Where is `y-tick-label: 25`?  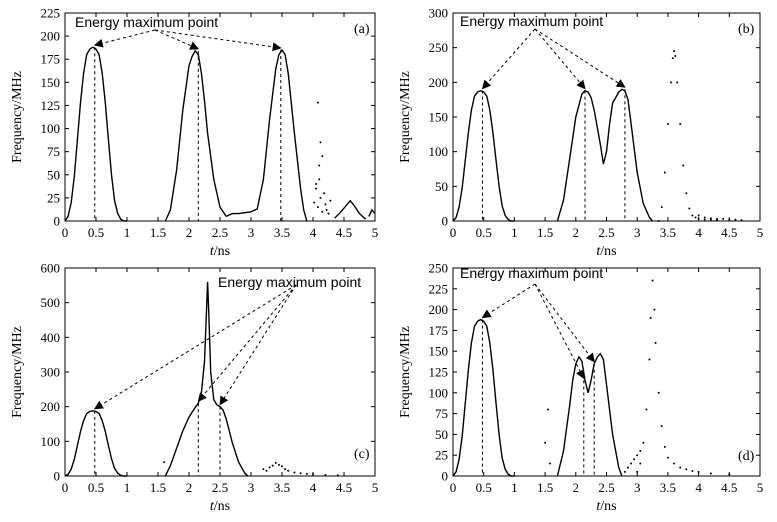 y-tick-label: 25 is located at coordinates (53, 197).